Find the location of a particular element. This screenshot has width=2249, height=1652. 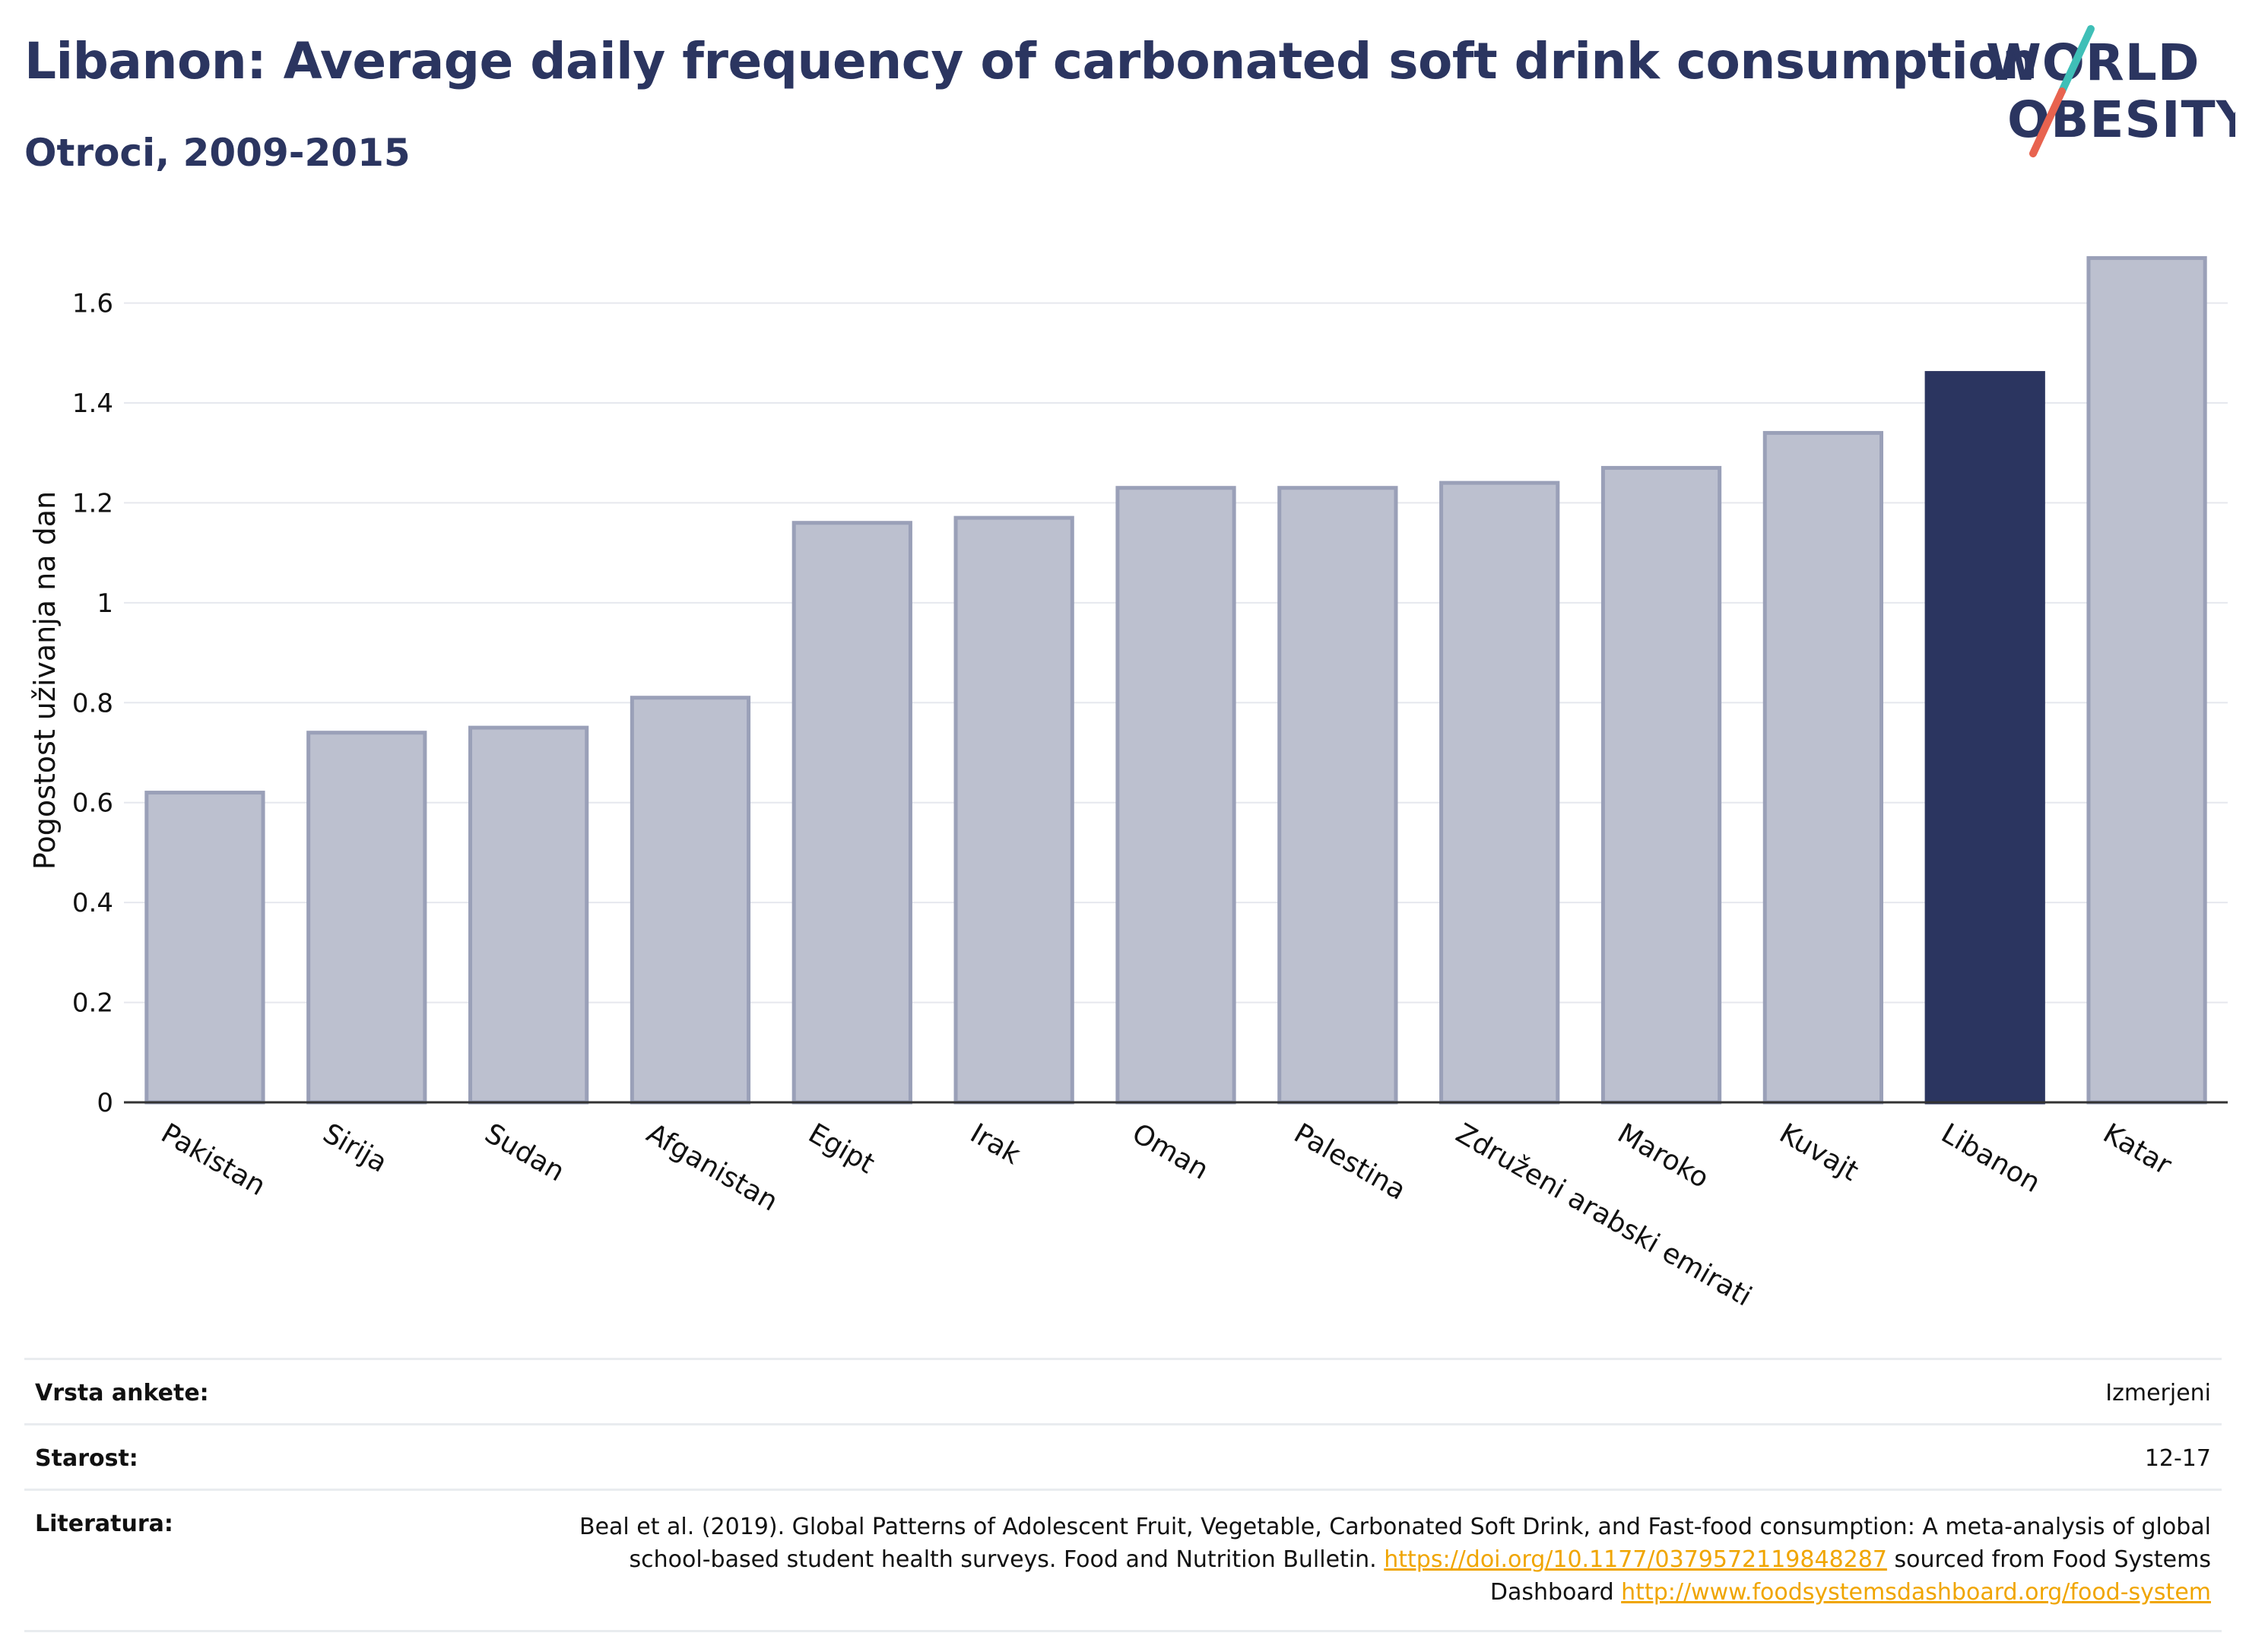

logo-text-world: WORLD is located at coordinates (2093, 62).